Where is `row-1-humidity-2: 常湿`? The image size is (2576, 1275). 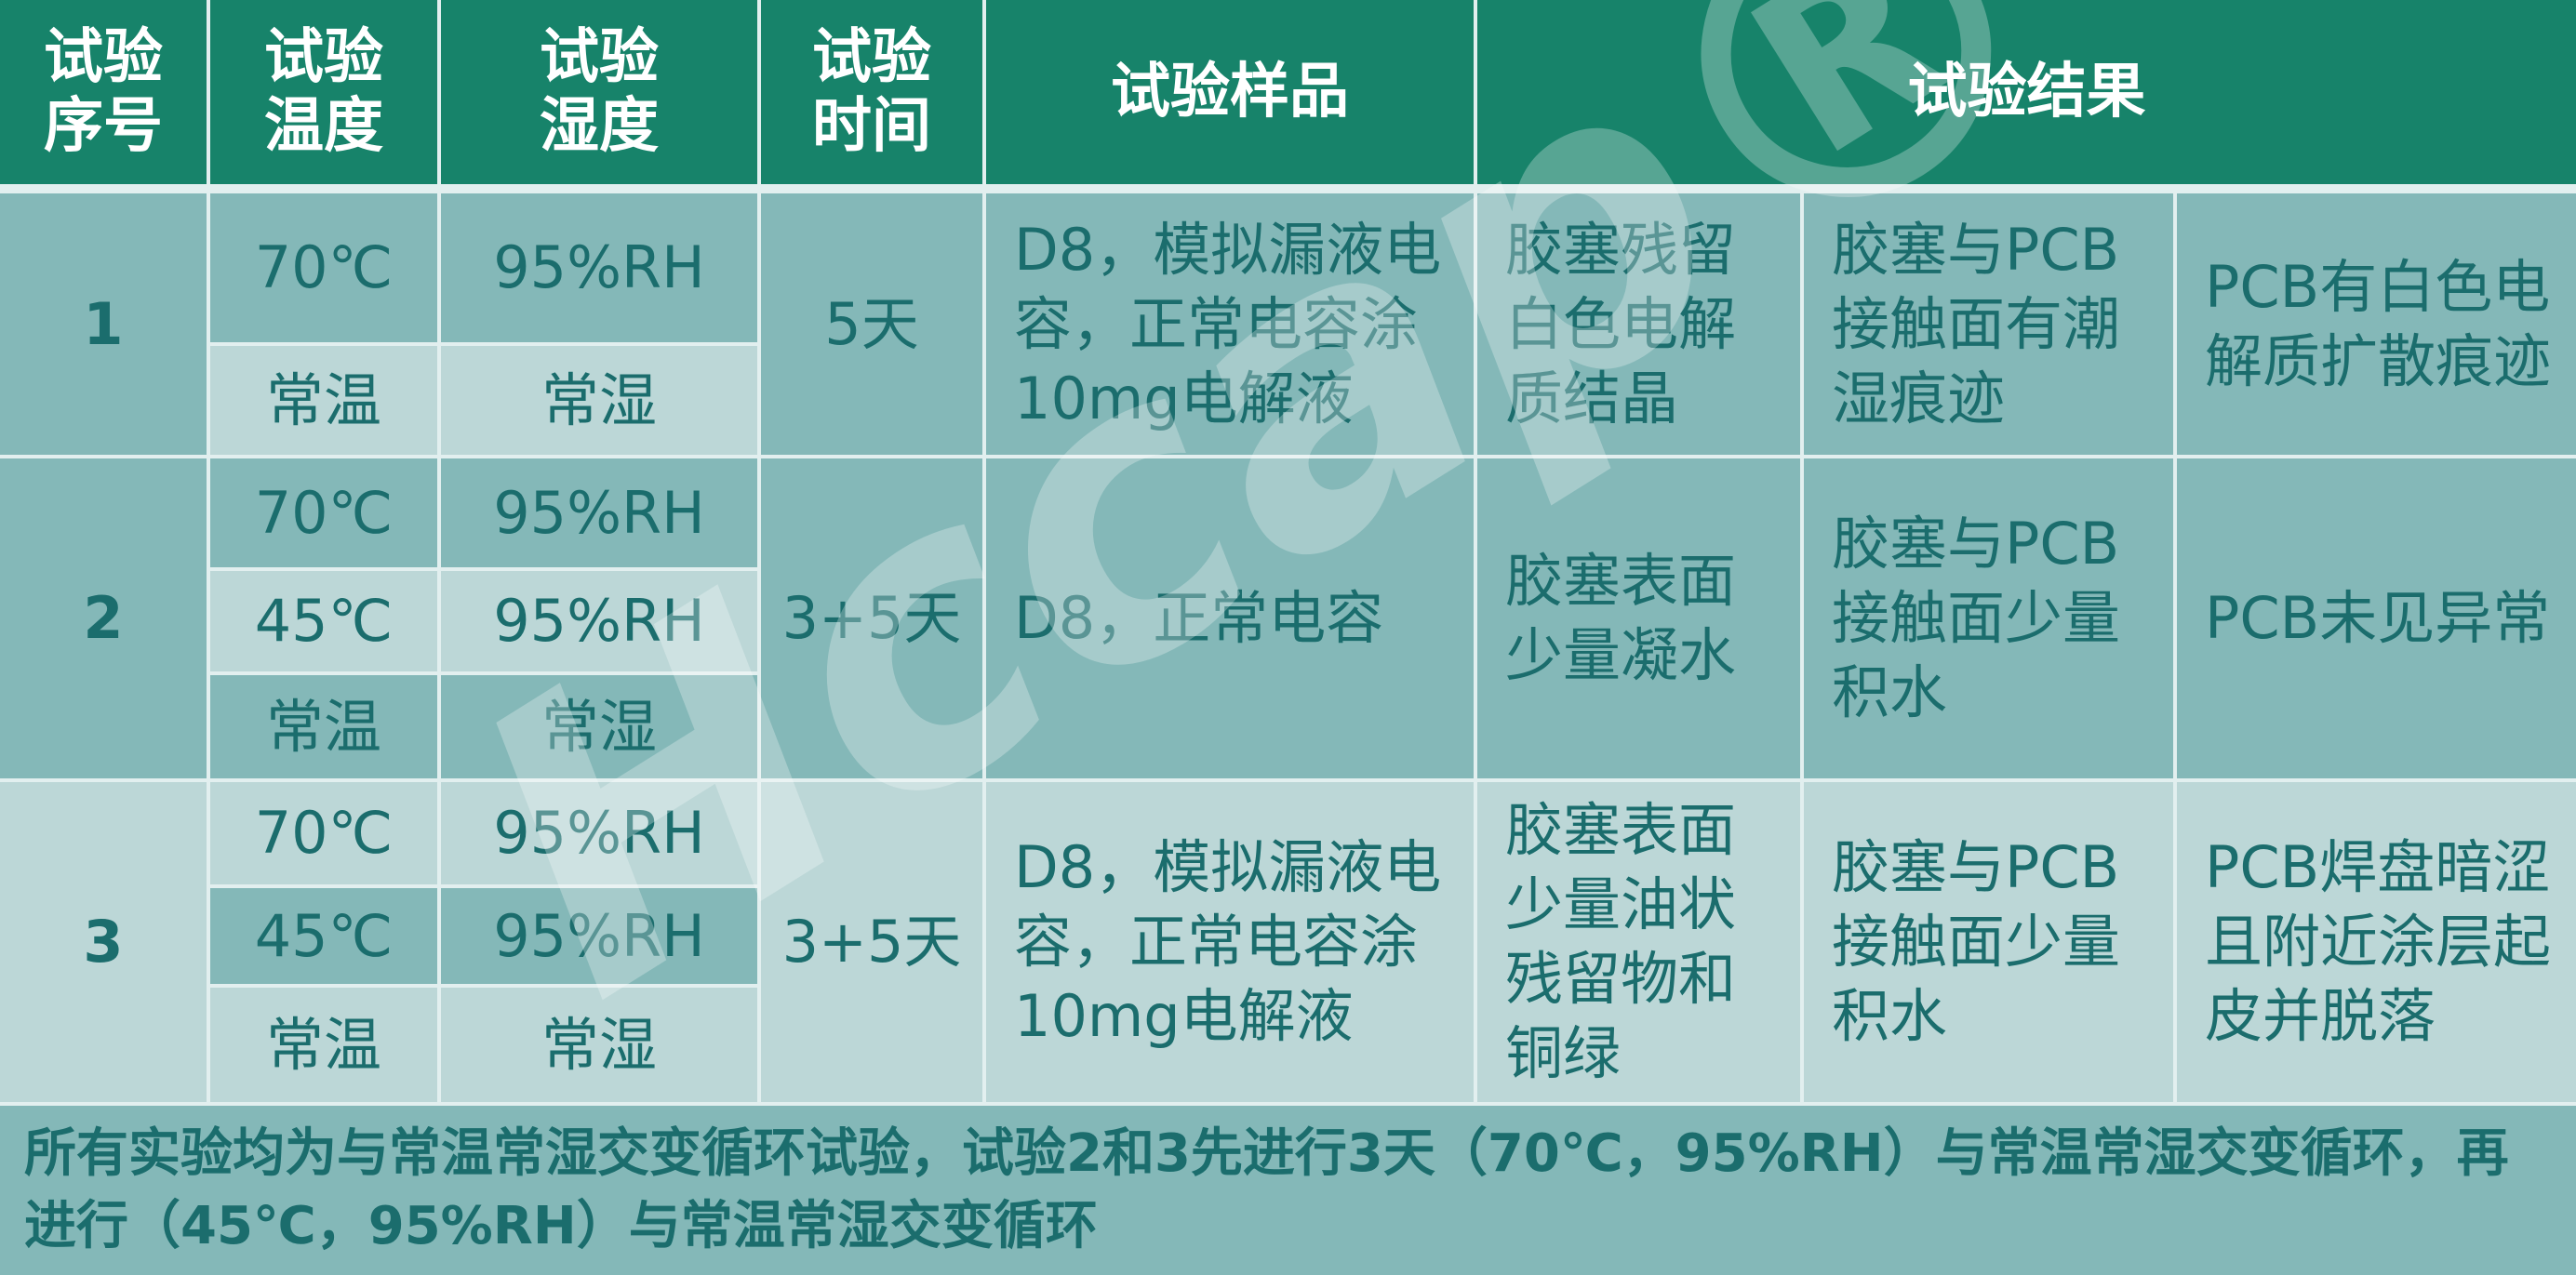
row-1-humidity-2: 常湿 is located at coordinates (599, 400).